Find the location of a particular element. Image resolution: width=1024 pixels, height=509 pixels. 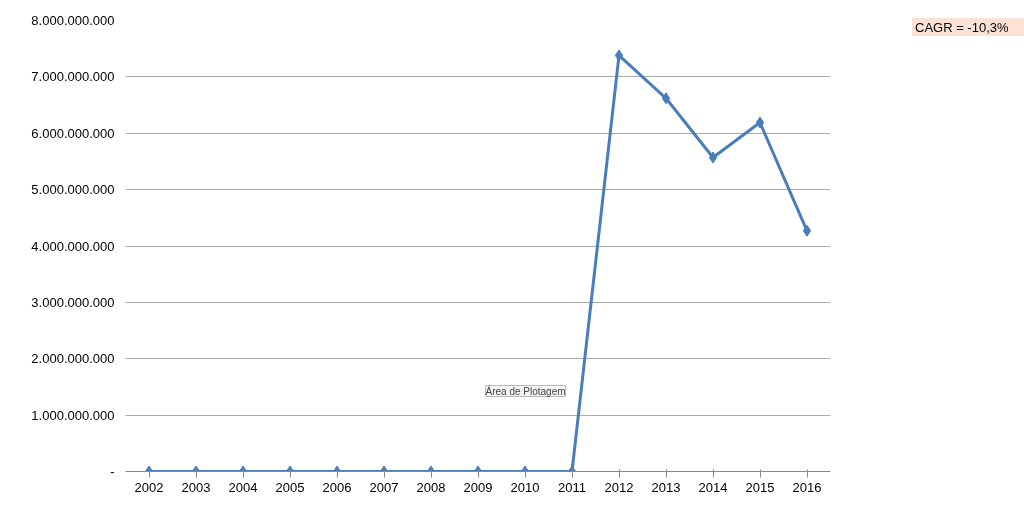

y-tick-label: 6.000.000.000 is located at coordinates (73, 133).